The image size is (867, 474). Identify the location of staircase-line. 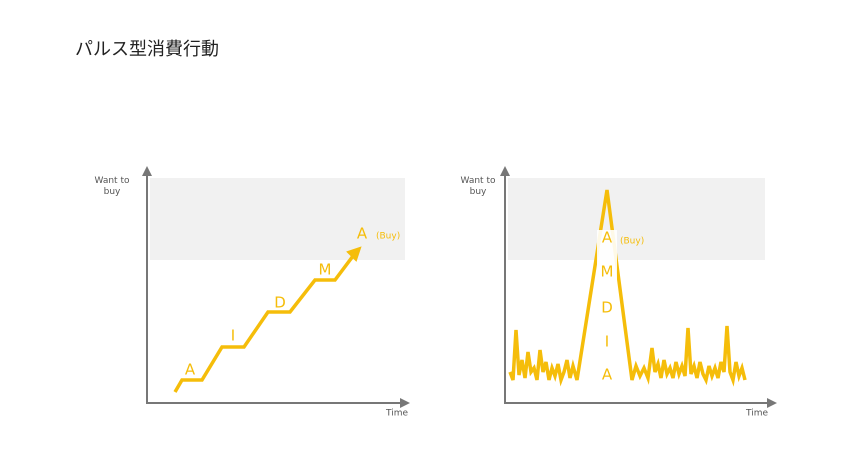
(265, 321).